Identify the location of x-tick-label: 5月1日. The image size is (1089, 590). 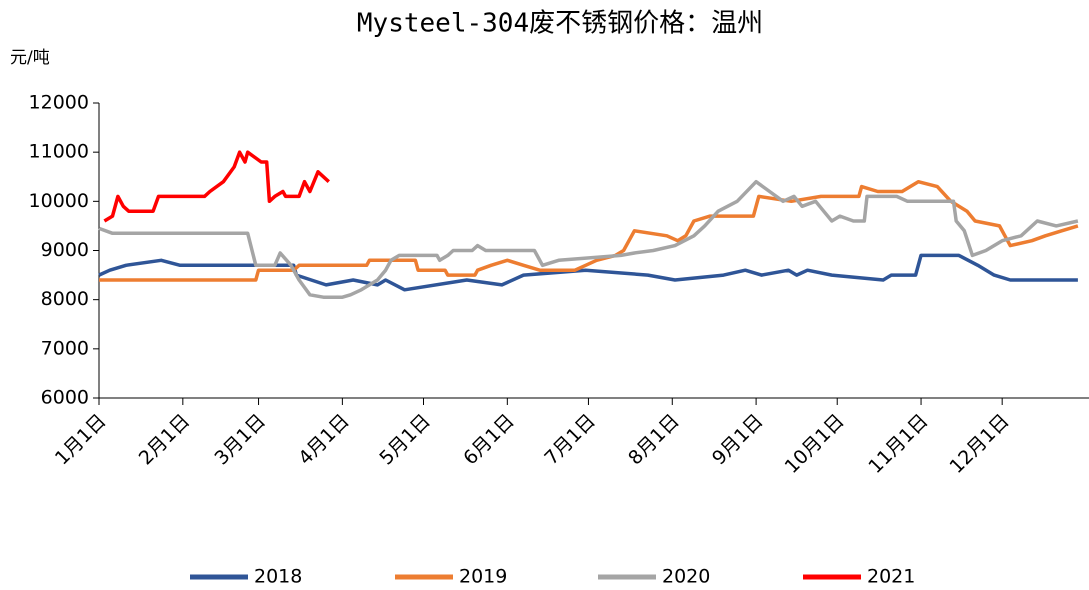
(405, 440).